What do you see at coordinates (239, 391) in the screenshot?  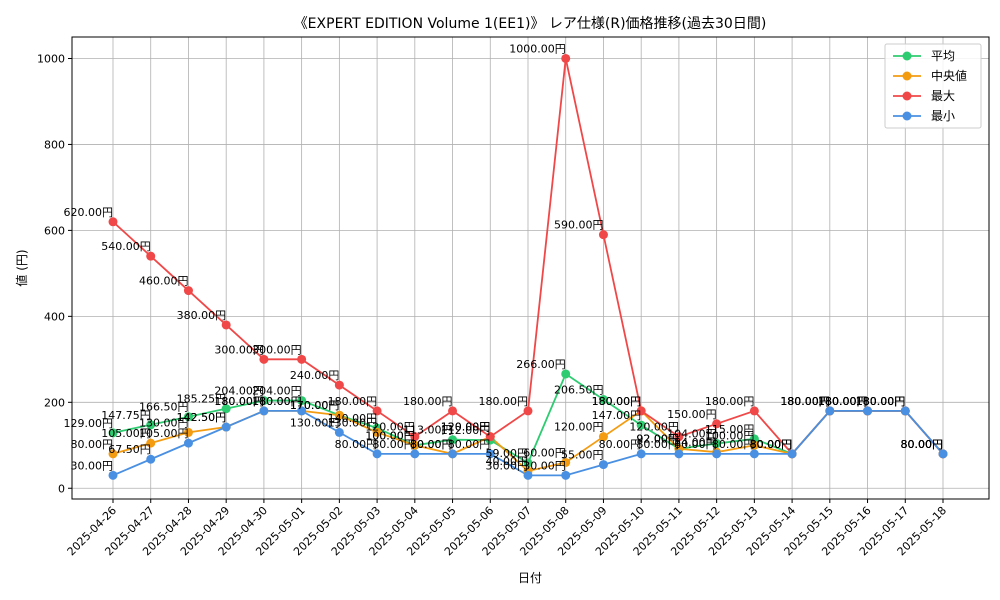 I see `data-label: 204.00円` at bounding box center [239, 391].